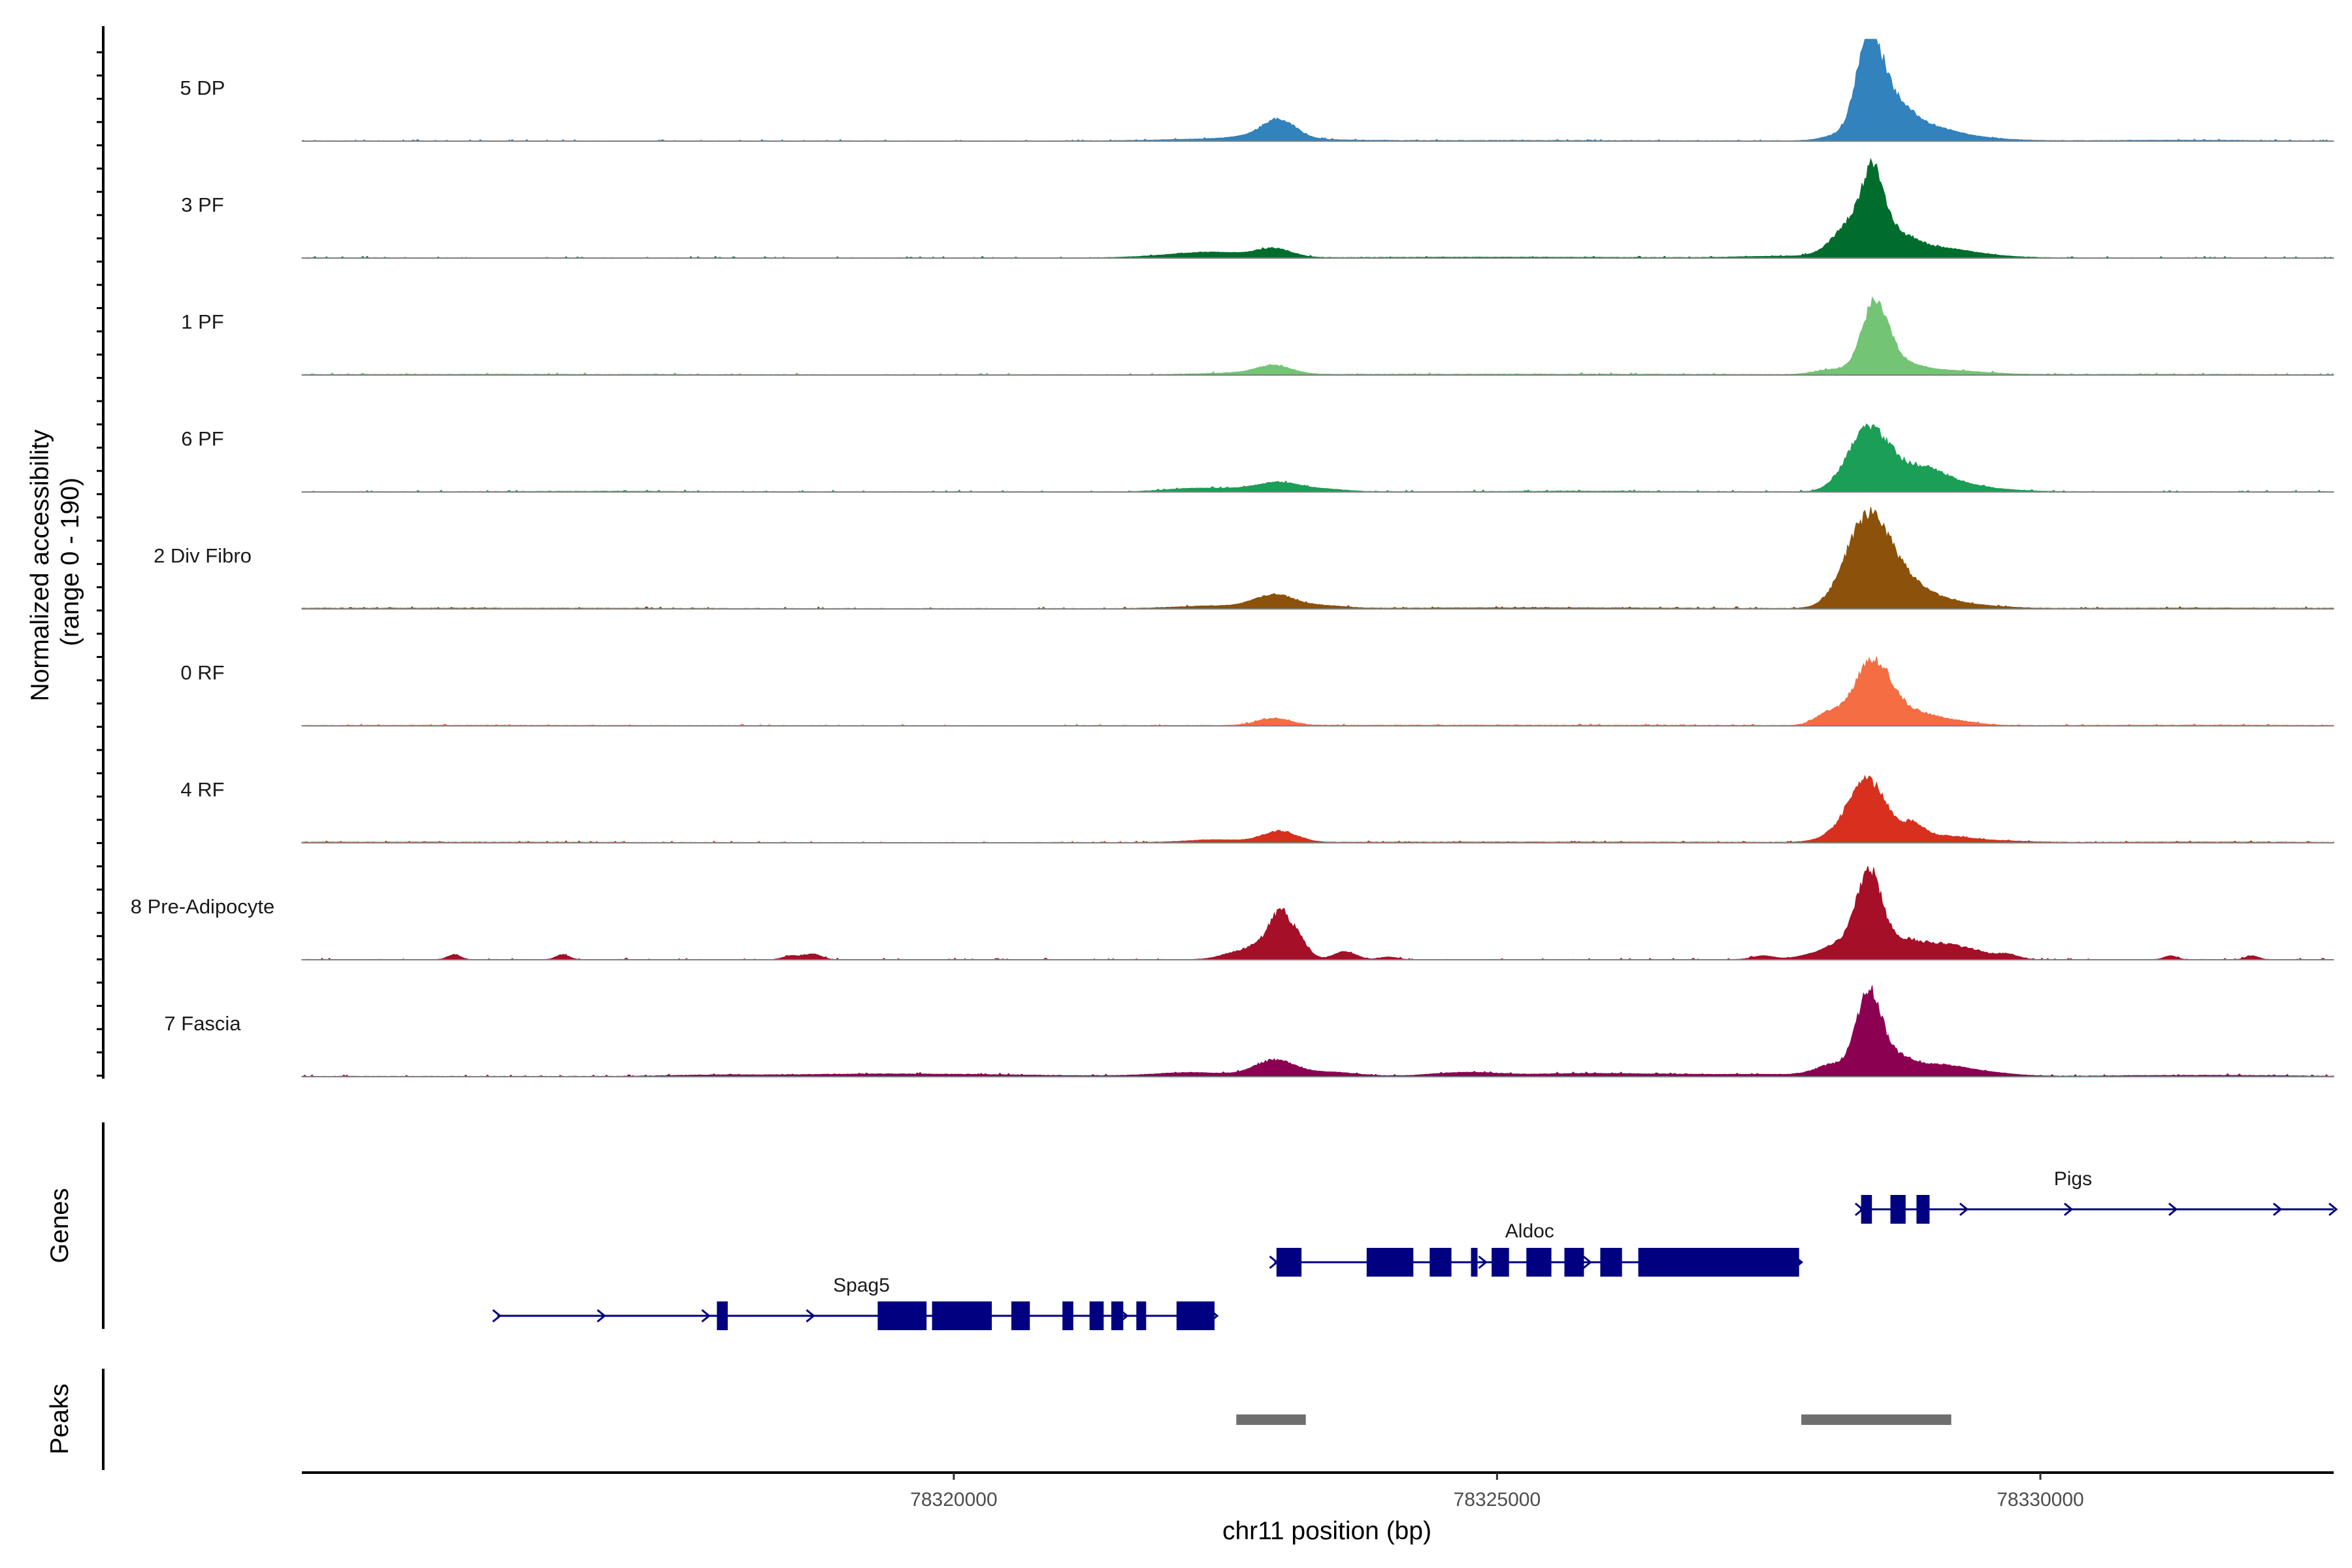  What do you see at coordinates (202, 672) in the screenshot?
I see `track-label: 0 RF` at bounding box center [202, 672].